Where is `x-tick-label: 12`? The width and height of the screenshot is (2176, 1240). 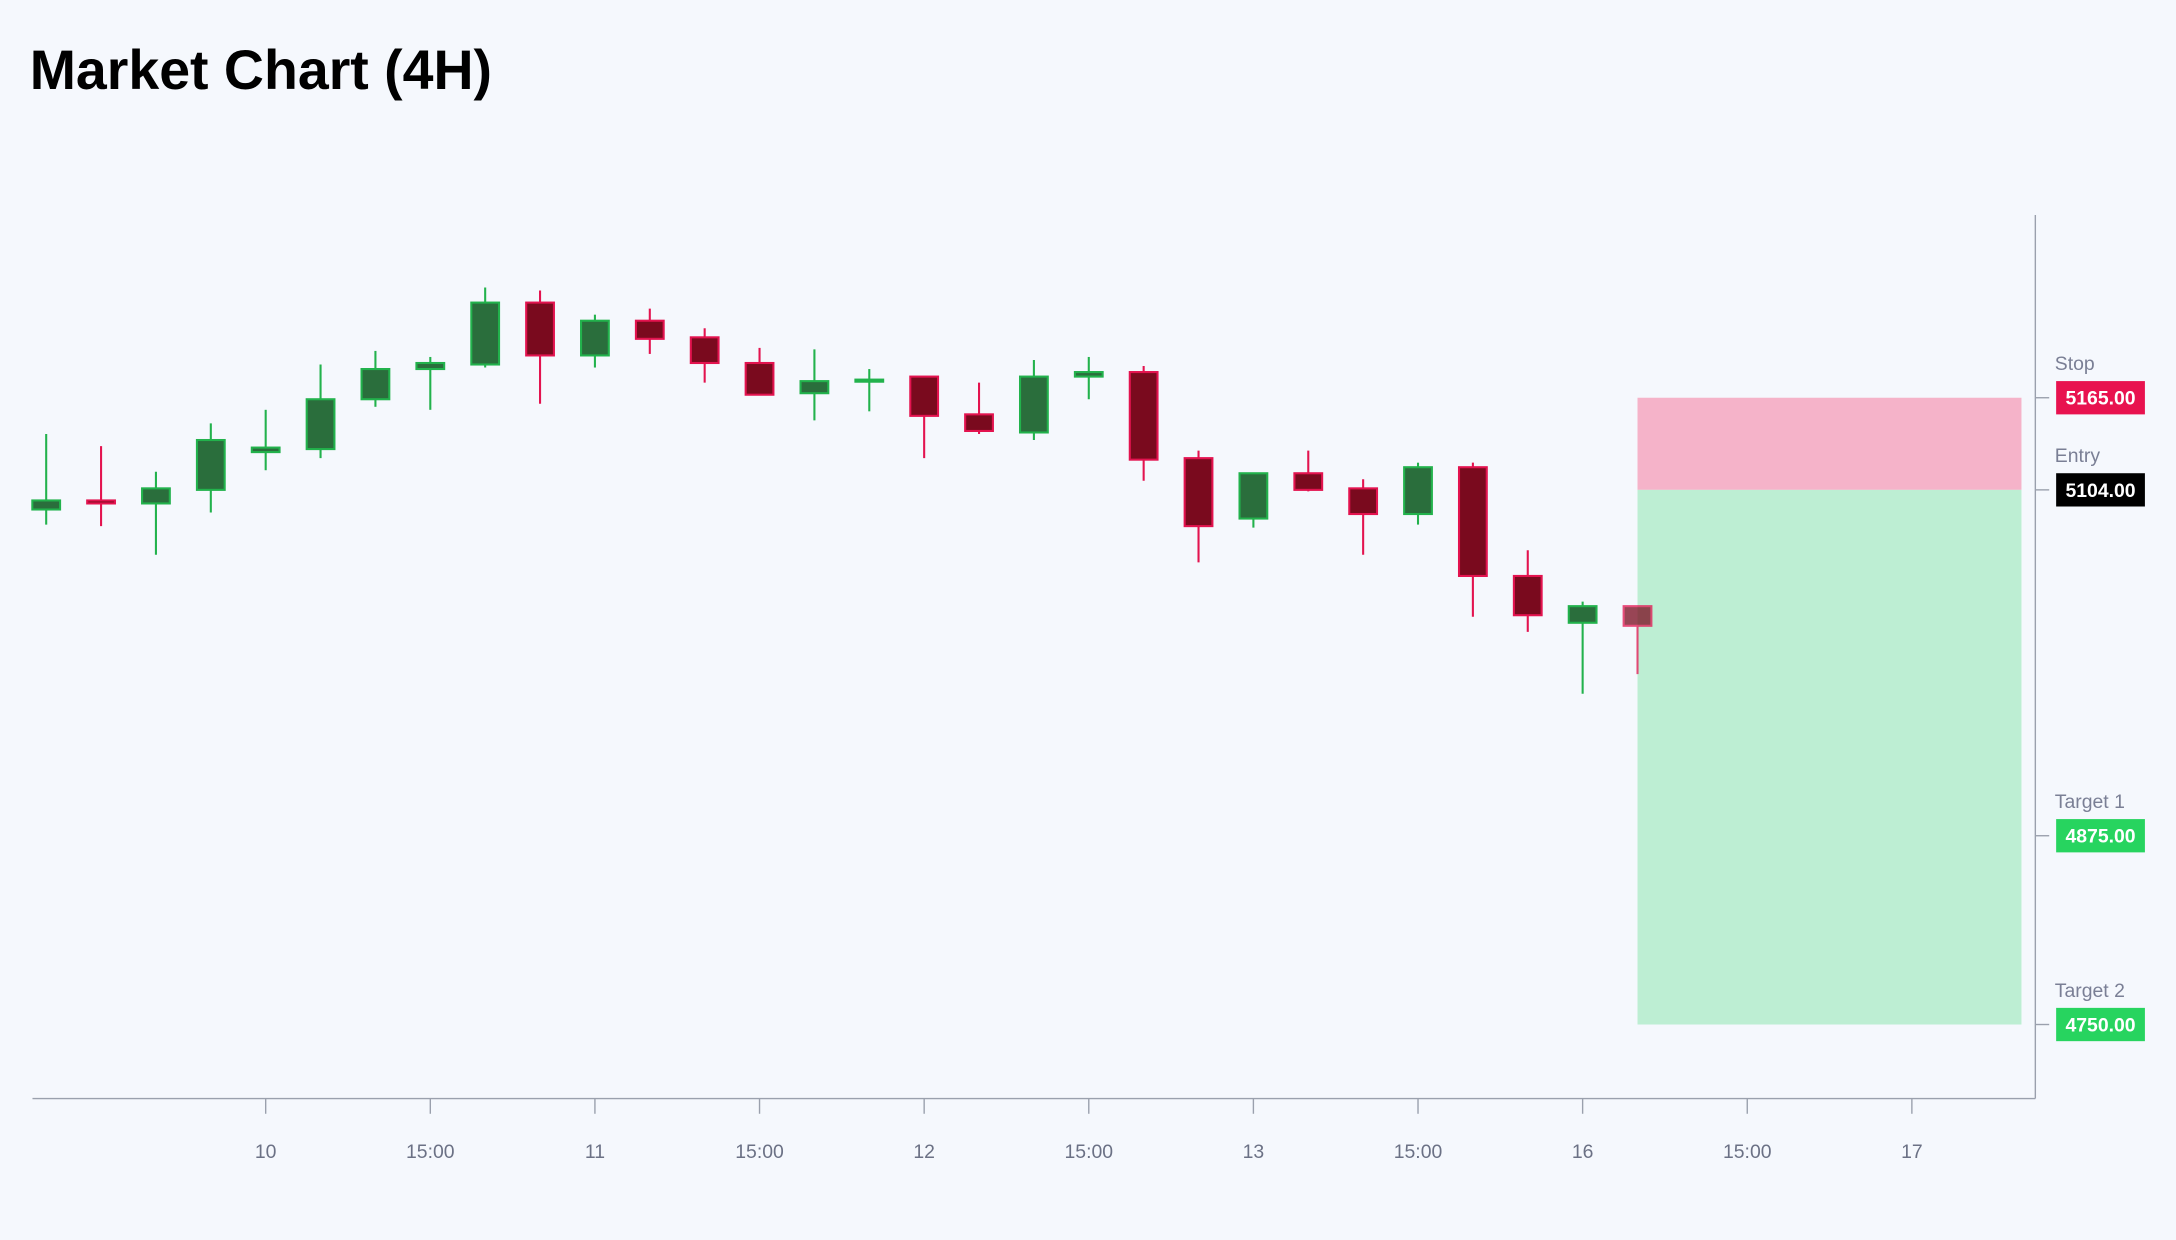
x-tick-label: 12 is located at coordinates (924, 1152).